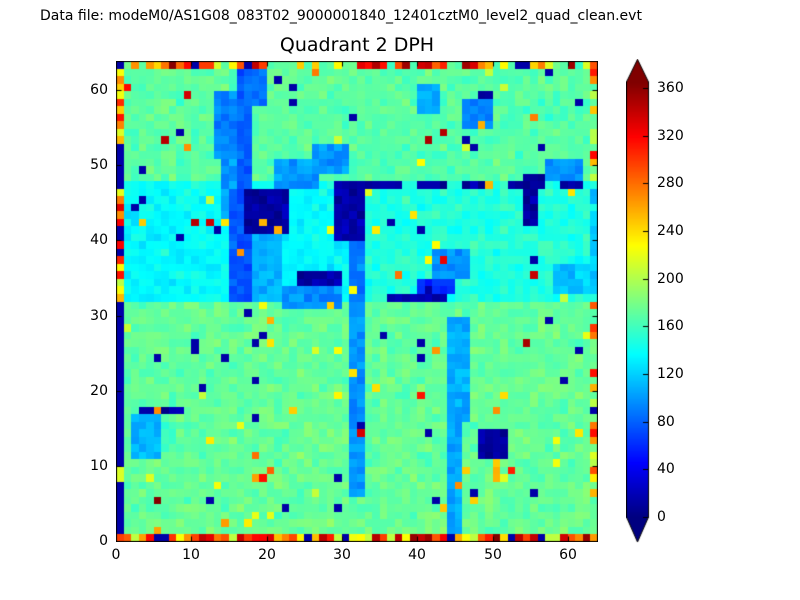  I want to click on x-tick-label: 60, so click(568, 555).